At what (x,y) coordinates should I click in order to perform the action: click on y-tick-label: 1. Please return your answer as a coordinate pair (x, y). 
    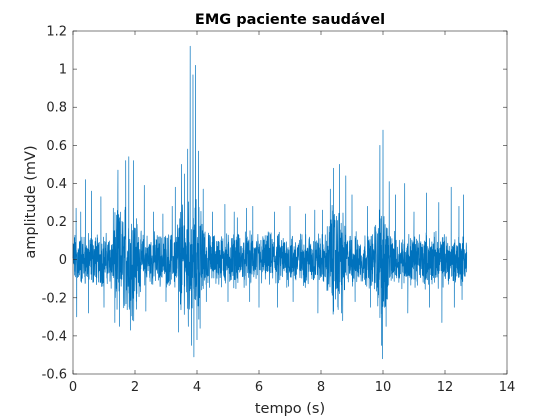
    Looking at the image, I should click on (63, 70).